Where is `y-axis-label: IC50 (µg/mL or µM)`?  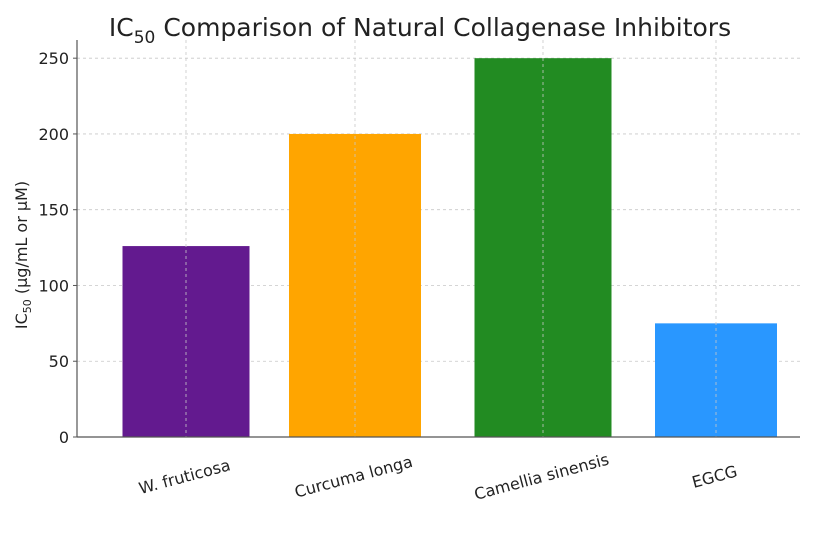
y-axis-label: IC50 (µg/mL or µM) is located at coordinates (23, 255).